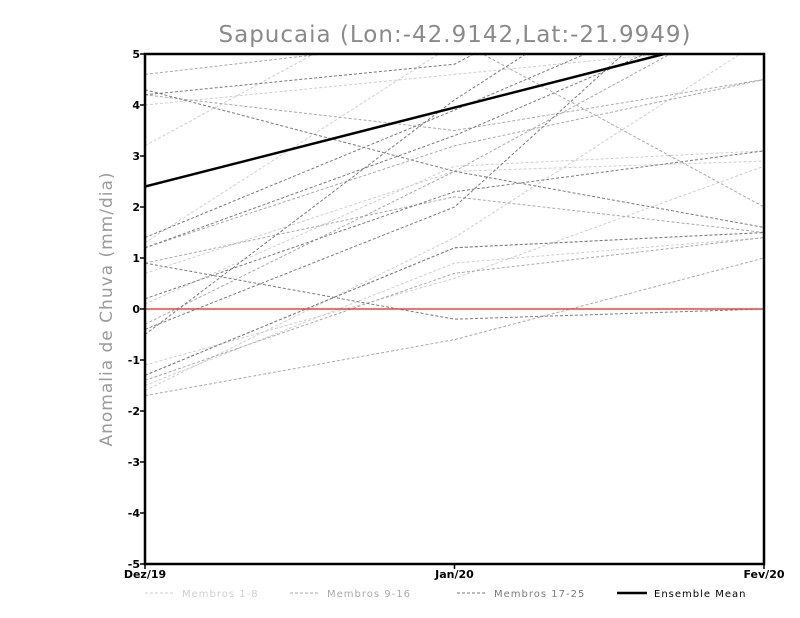 Image resolution: width=800 pixels, height=618 pixels. What do you see at coordinates (136, 156) in the screenshot?
I see `y-tick-label: 3` at bounding box center [136, 156].